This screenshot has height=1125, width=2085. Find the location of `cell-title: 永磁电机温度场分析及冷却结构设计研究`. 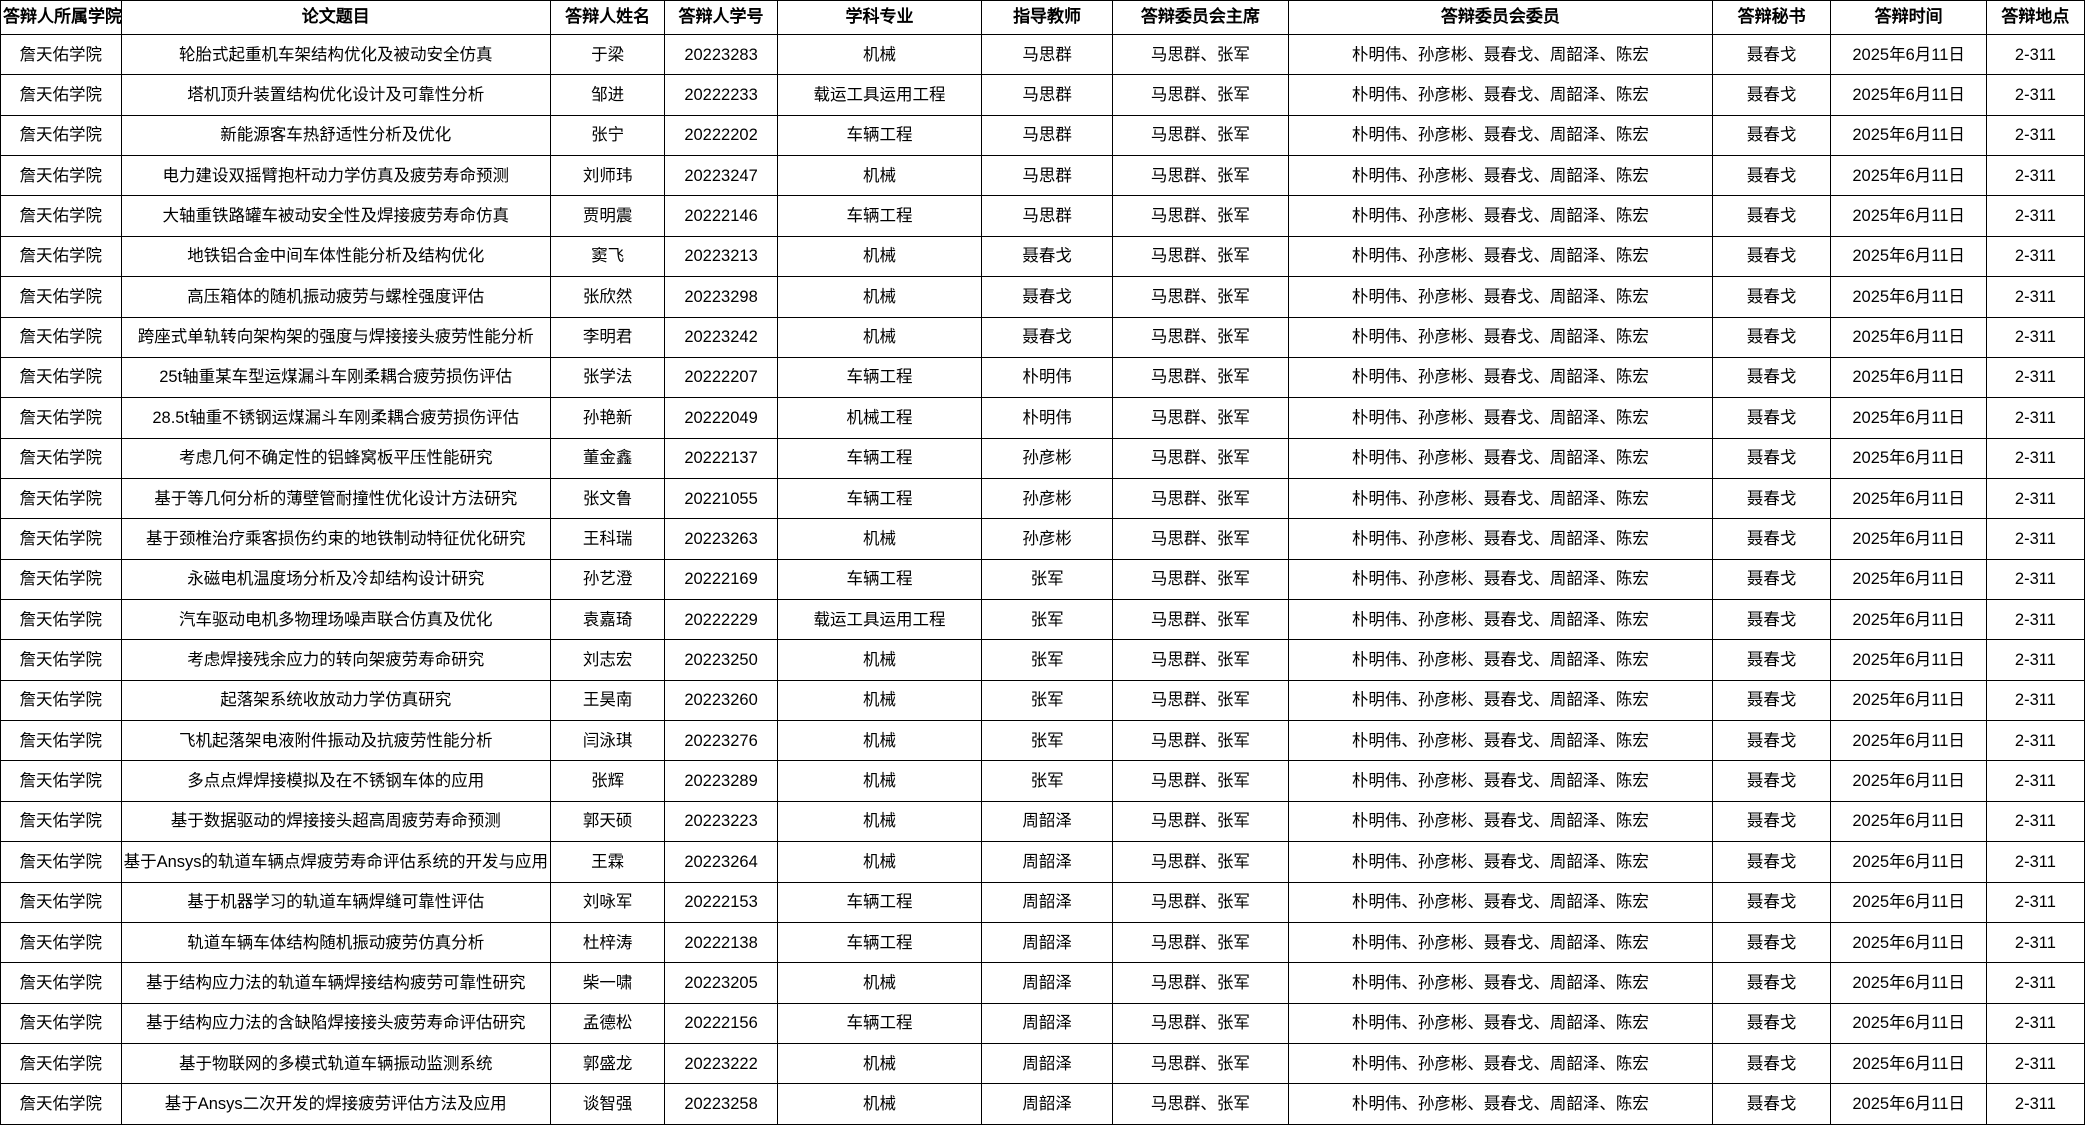

cell-title: 永磁电机温度场分析及冷却结构设计研究 is located at coordinates (335, 579).